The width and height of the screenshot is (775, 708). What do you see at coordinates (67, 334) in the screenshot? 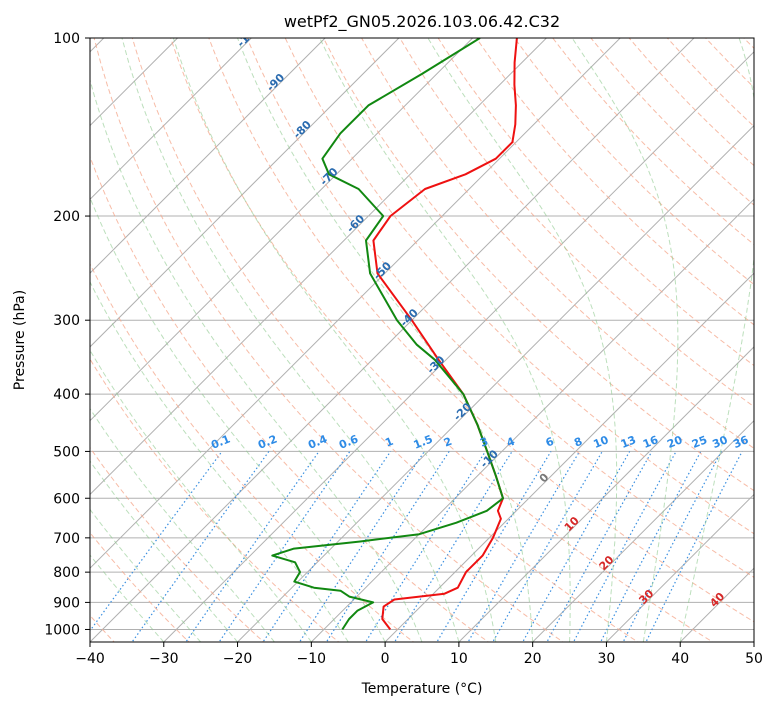
I see `y-axis: 1000 900 800 700 600 500 400 300 200 100` at bounding box center [67, 334].